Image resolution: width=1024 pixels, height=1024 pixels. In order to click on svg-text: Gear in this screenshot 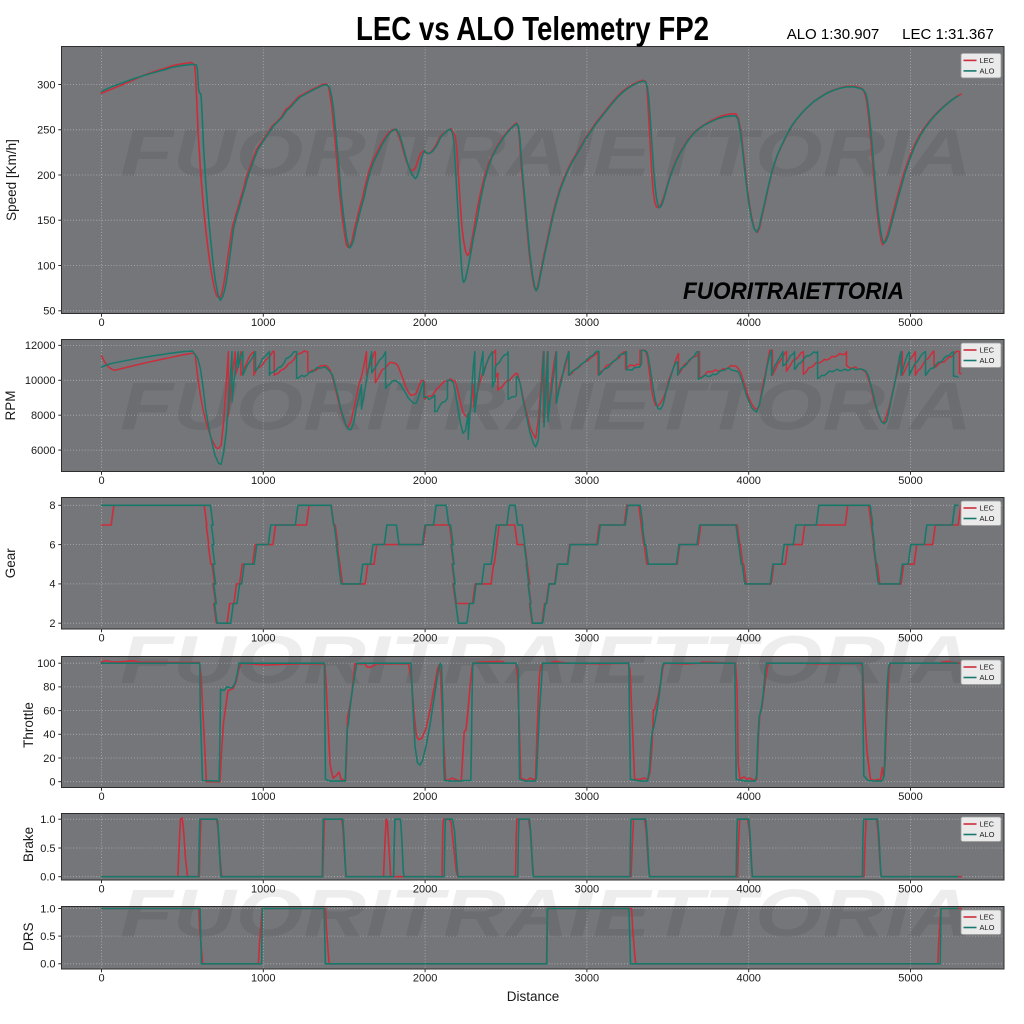, I will do `click(10, 563)`.